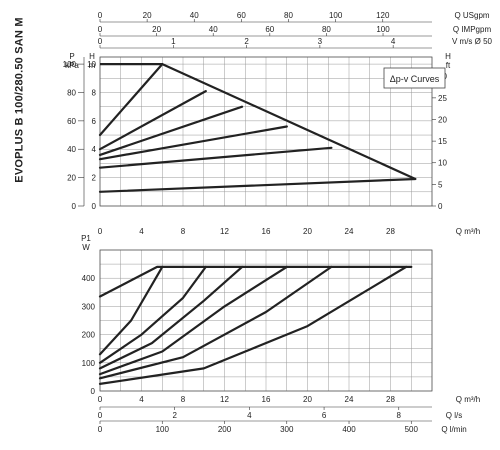 The image size is (500, 450). What do you see at coordinates (349, 429) in the screenshot?
I see `bottom-axis-tick-label: 400` at bounding box center [349, 429].